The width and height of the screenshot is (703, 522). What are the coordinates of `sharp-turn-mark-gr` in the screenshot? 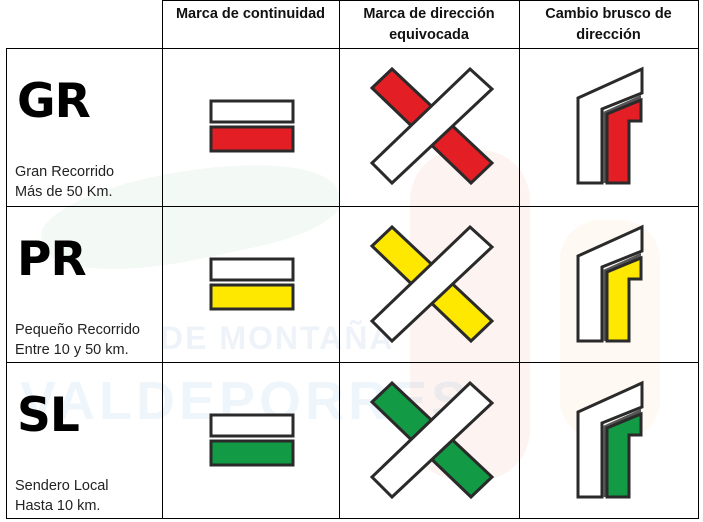 It's located at (608, 127).